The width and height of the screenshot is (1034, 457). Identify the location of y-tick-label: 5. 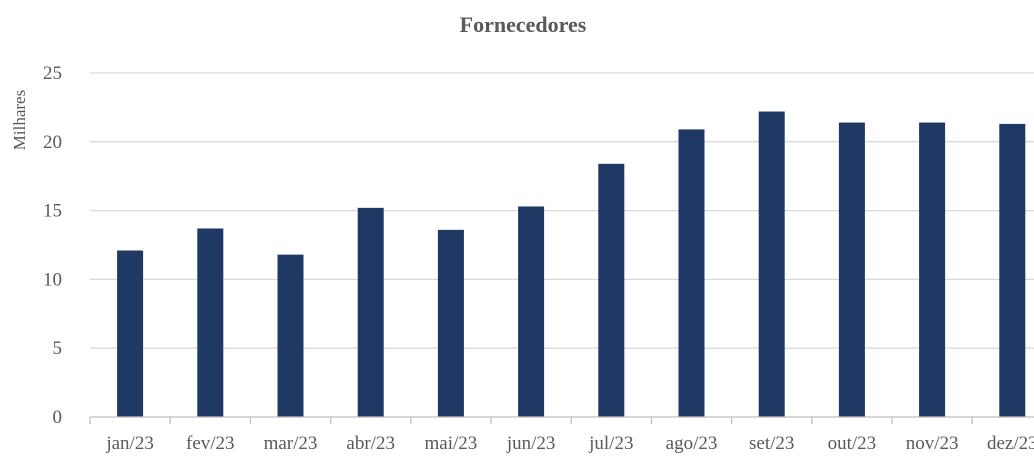
(58, 348).